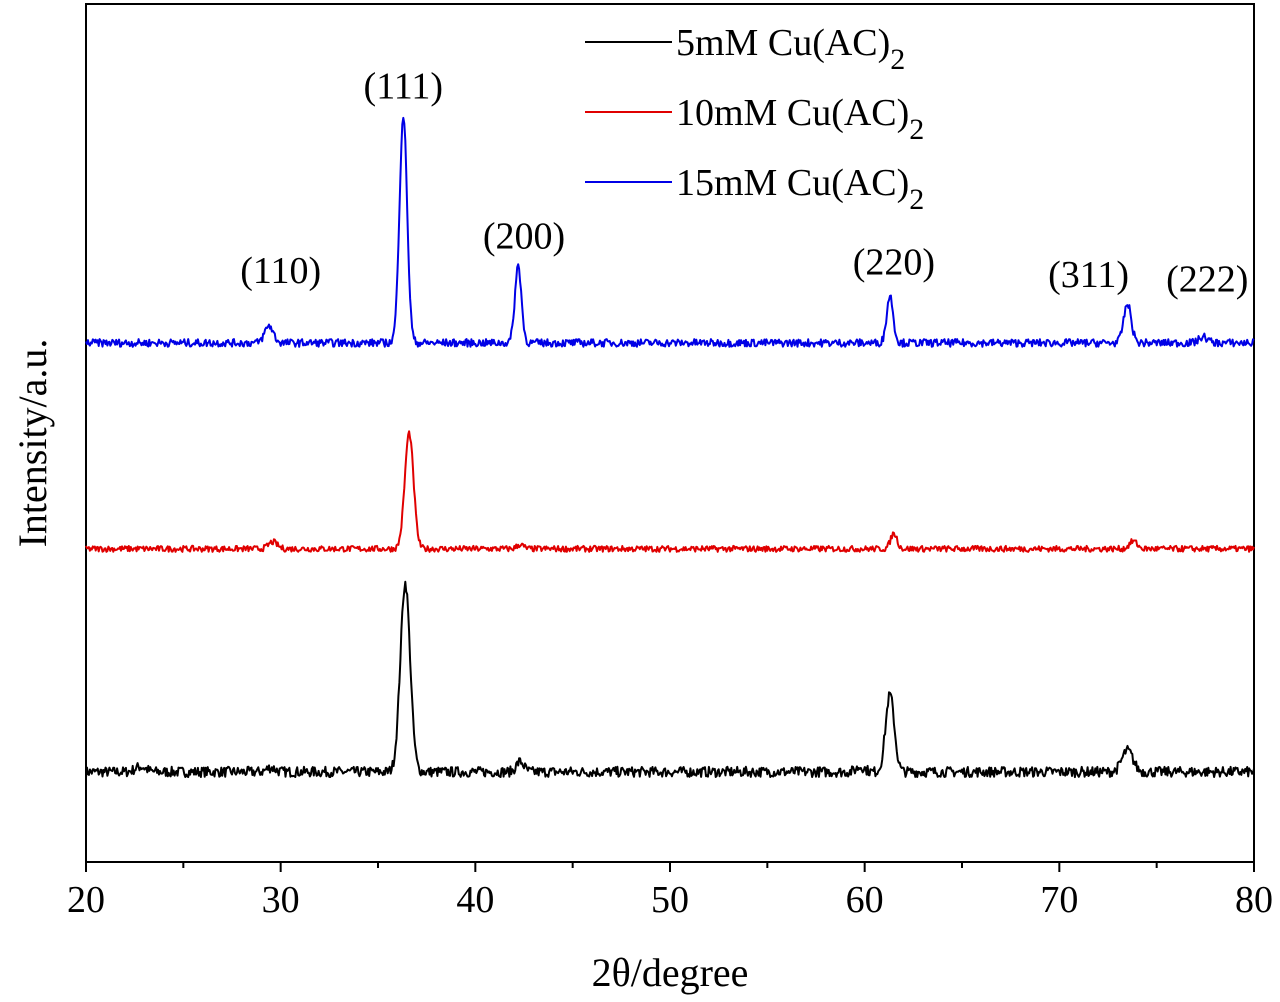  What do you see at coordinates (865, 900) in the screenshot?
I see `x-tick-label: 60` at bounding box center [865, 900].